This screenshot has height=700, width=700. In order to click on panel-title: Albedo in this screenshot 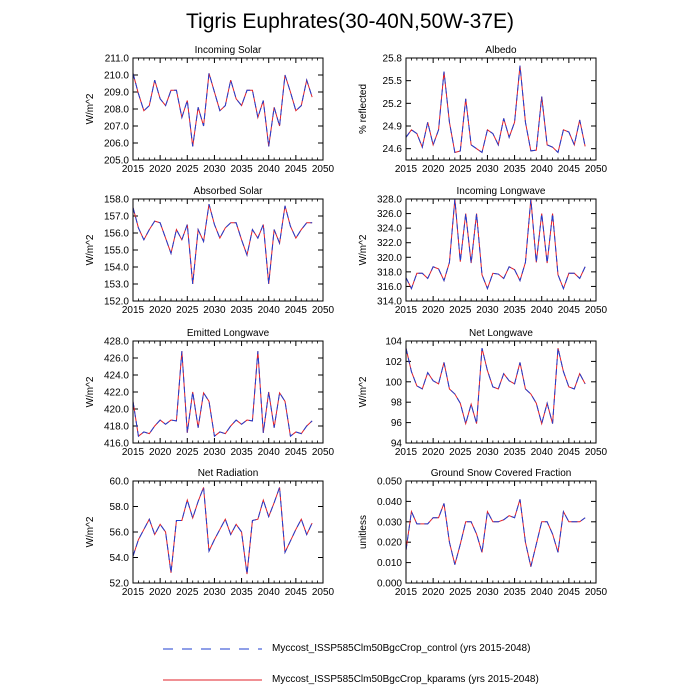, I will do `click(501, 50)`.